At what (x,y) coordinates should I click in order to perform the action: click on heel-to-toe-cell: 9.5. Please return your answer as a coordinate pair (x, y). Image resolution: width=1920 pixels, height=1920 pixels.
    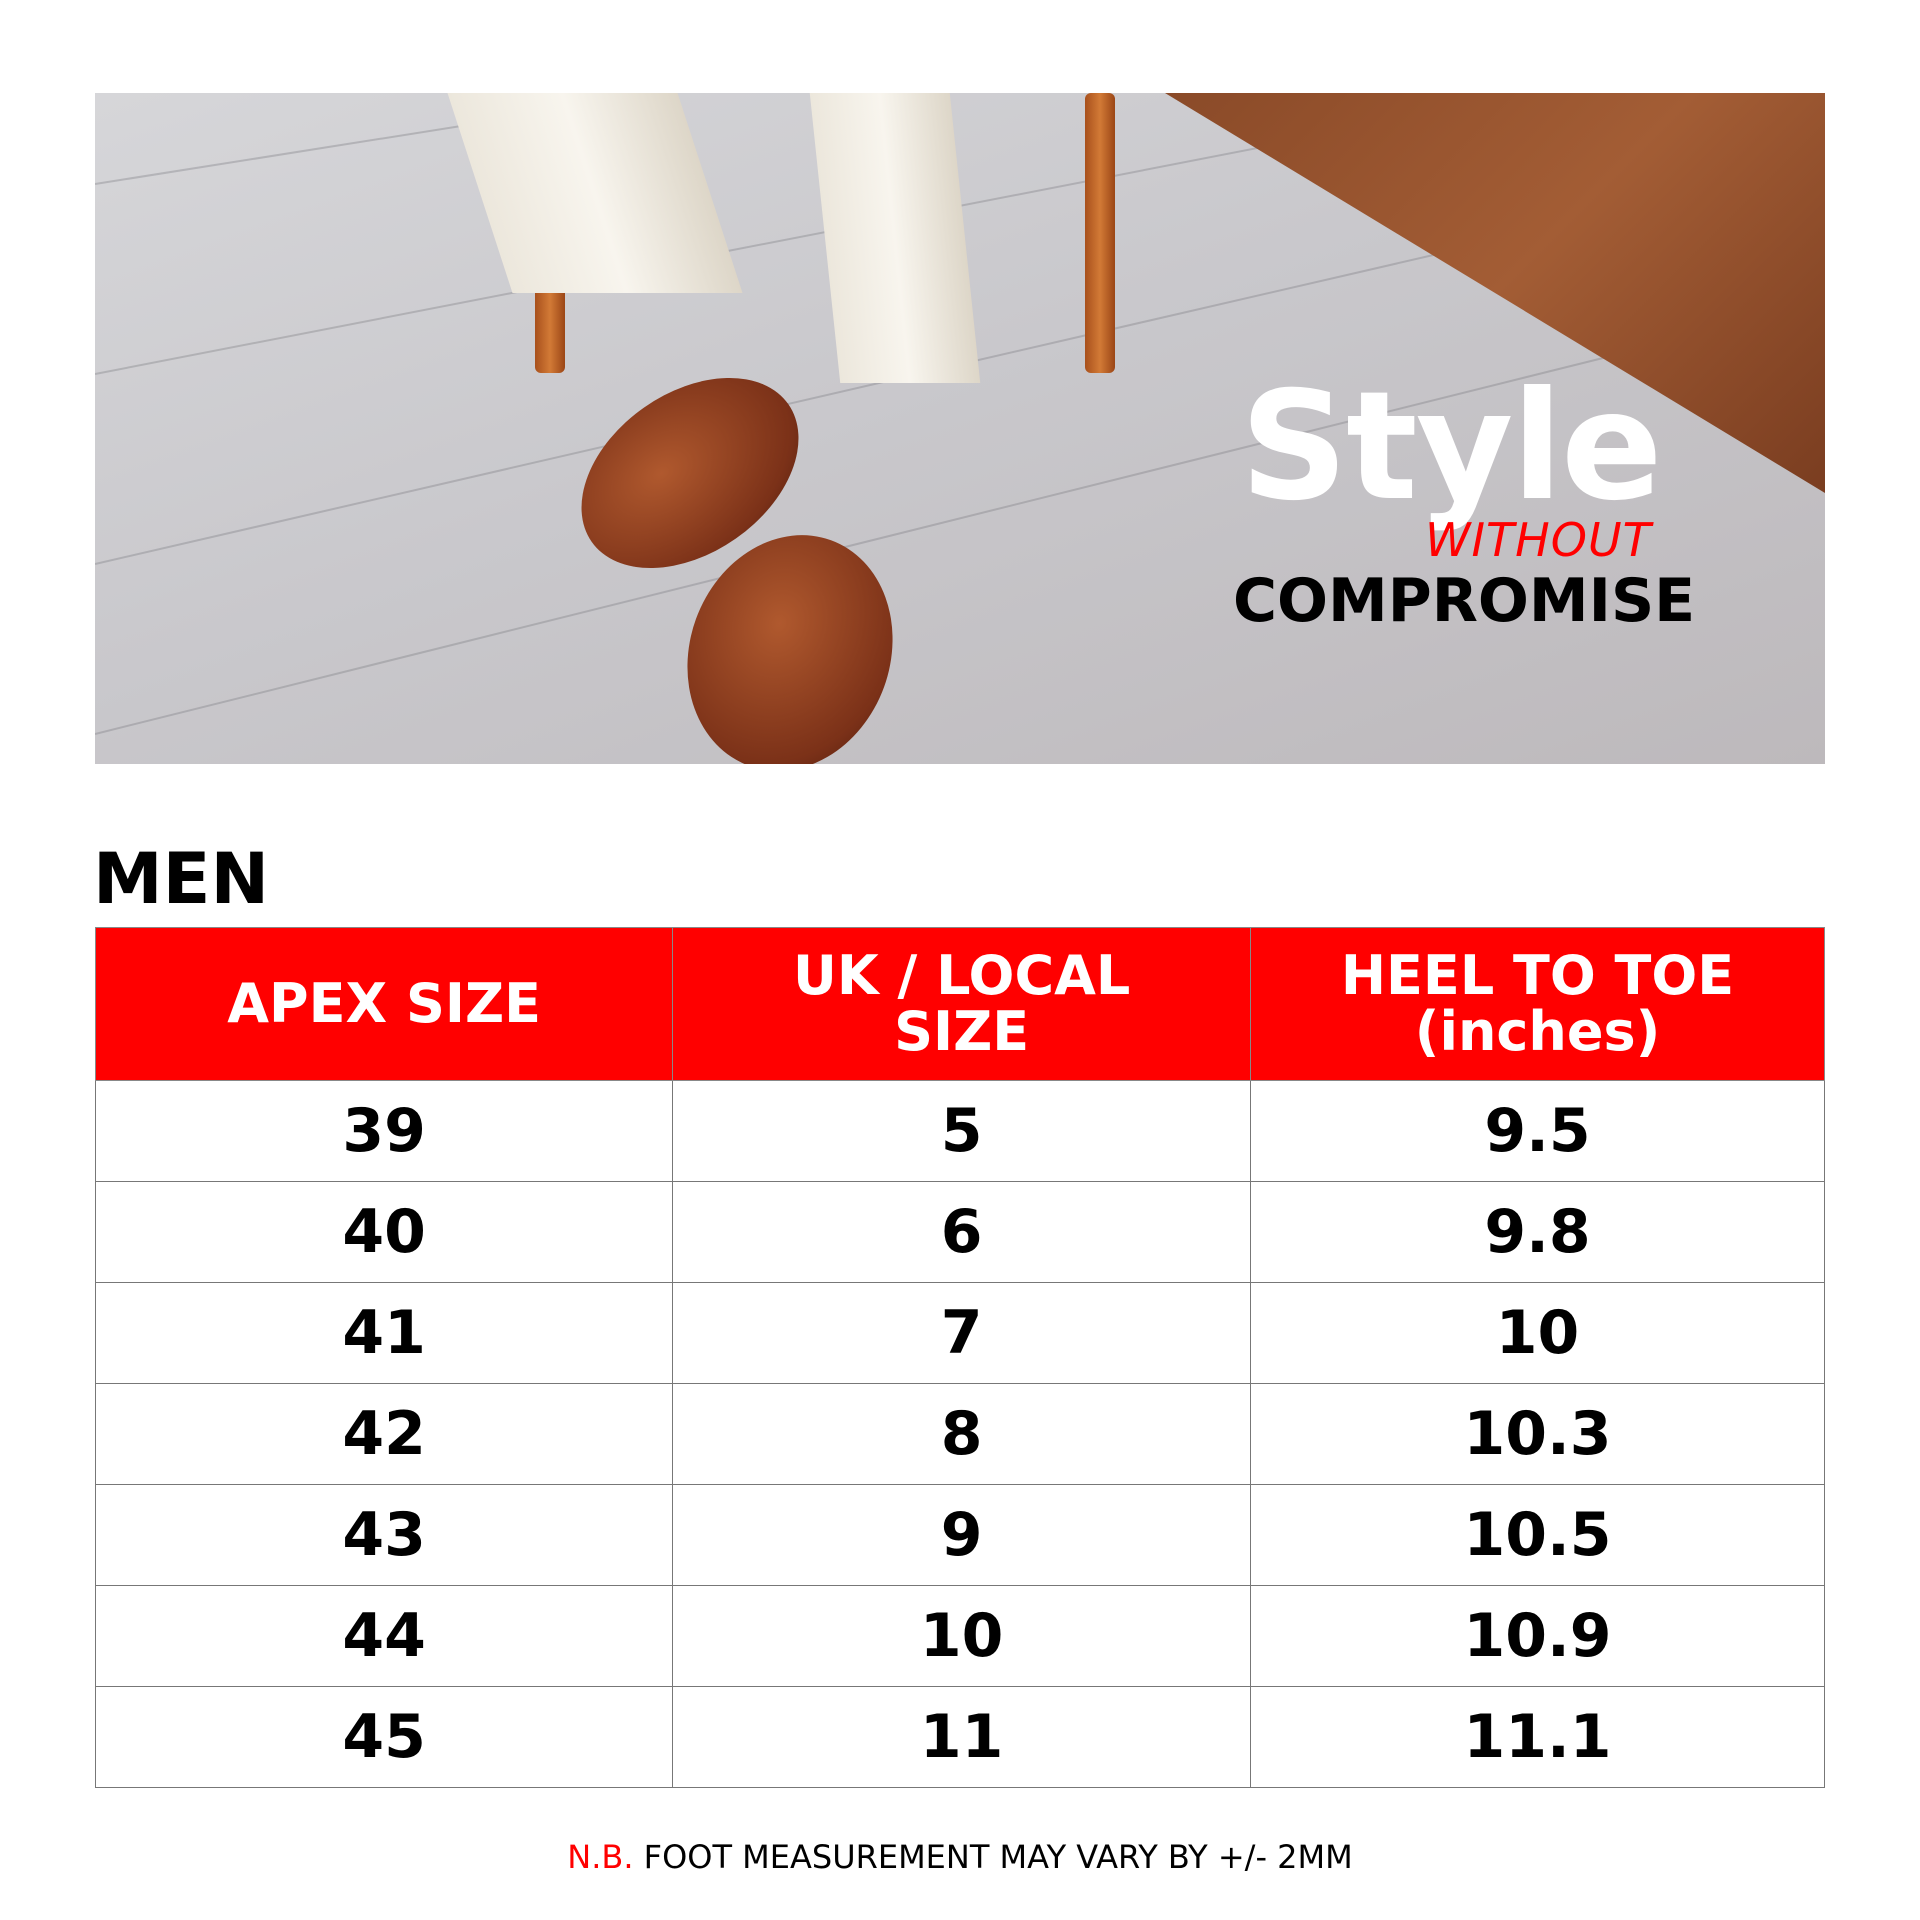
    Looking at the image, I should click on (1537, 1131).